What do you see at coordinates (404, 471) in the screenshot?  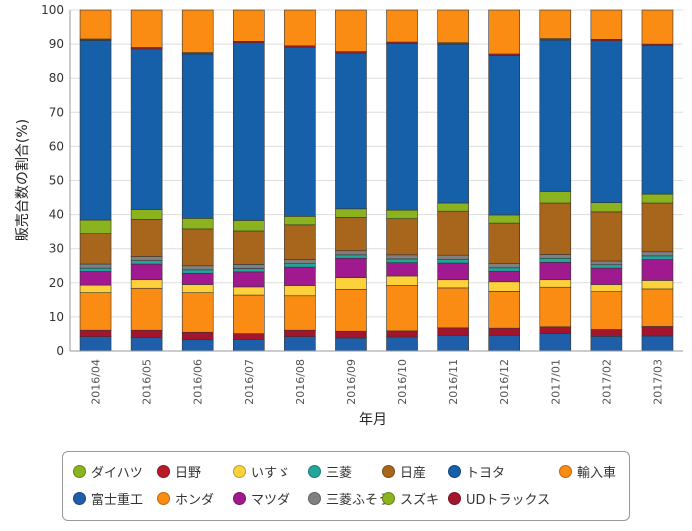 I see `legend-item: 日産` at bounding box center [404, 471].